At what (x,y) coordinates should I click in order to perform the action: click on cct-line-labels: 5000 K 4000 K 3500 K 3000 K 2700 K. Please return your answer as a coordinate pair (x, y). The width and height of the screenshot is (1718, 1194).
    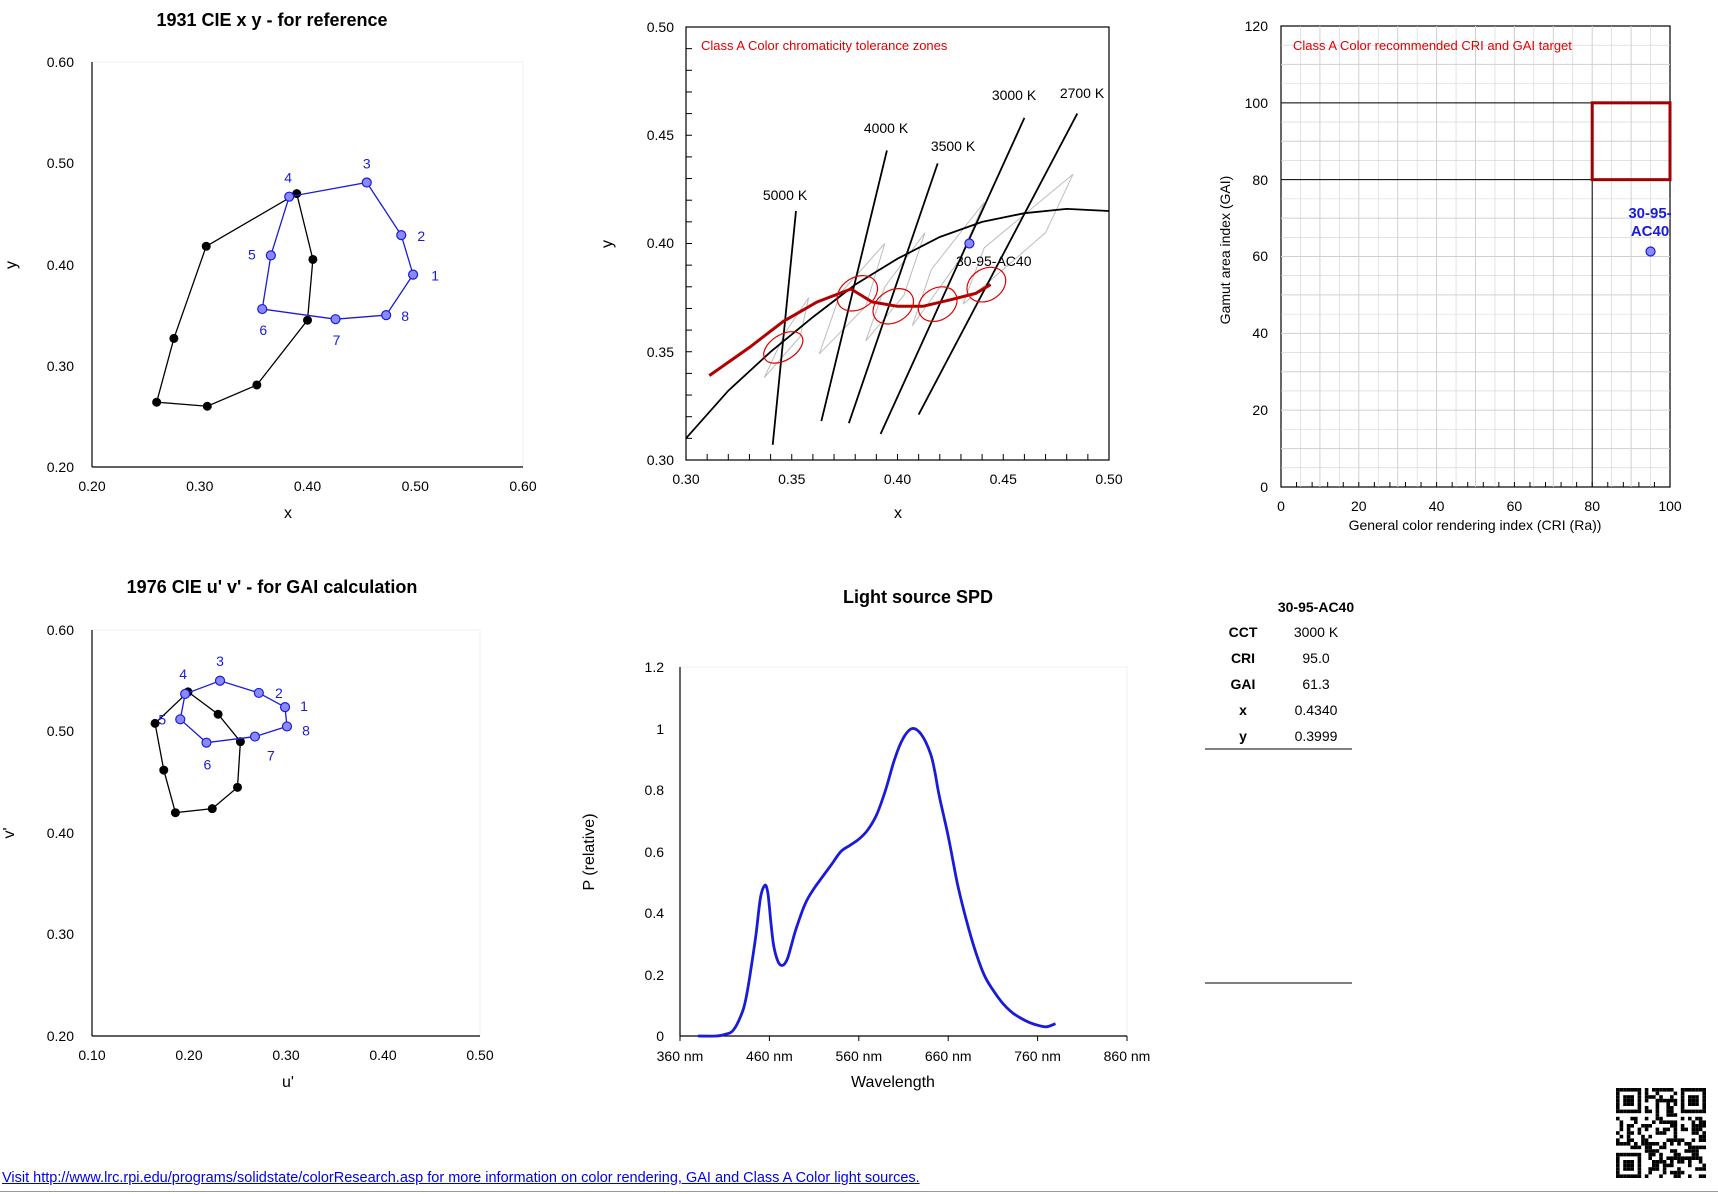
    Looking at the image, I should click on (934, 144).